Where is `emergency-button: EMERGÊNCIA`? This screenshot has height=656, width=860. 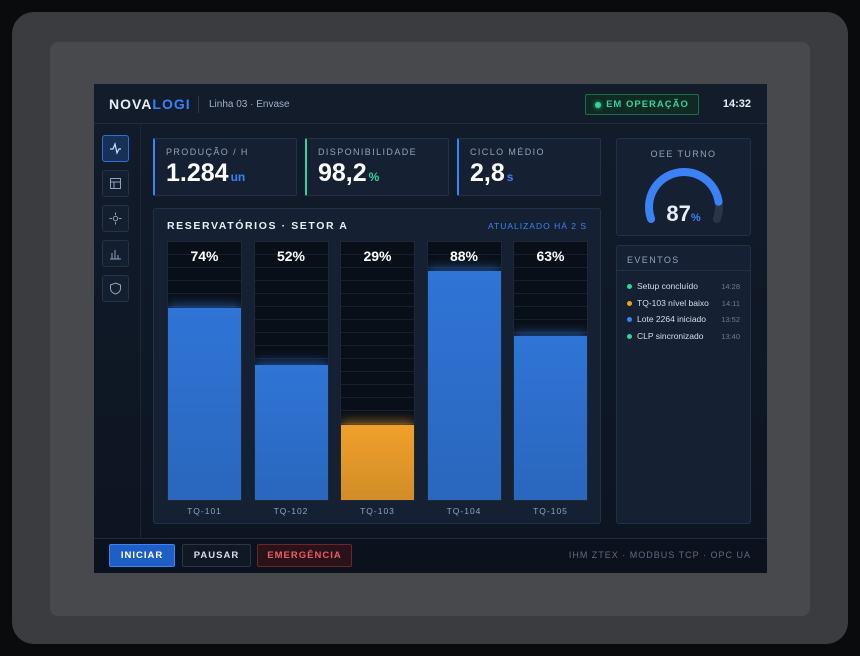
emergency-button: EMERGÊNCIA is located at coordinates (304, 555).